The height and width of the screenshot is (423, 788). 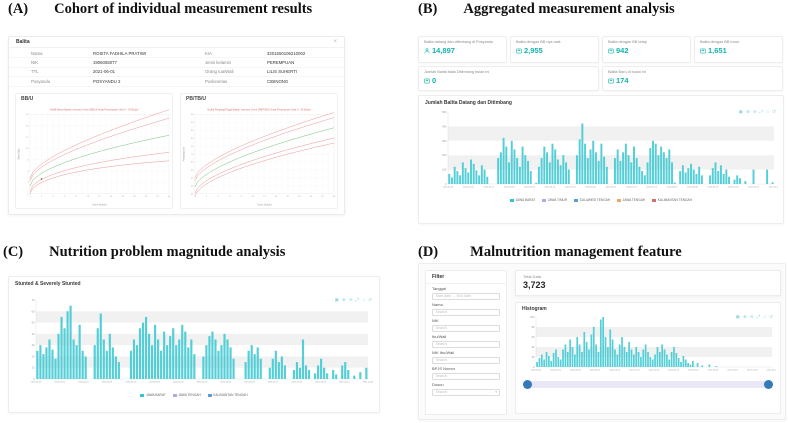 I want to click on range-slider-handle-left, so click(x=527, y=384).